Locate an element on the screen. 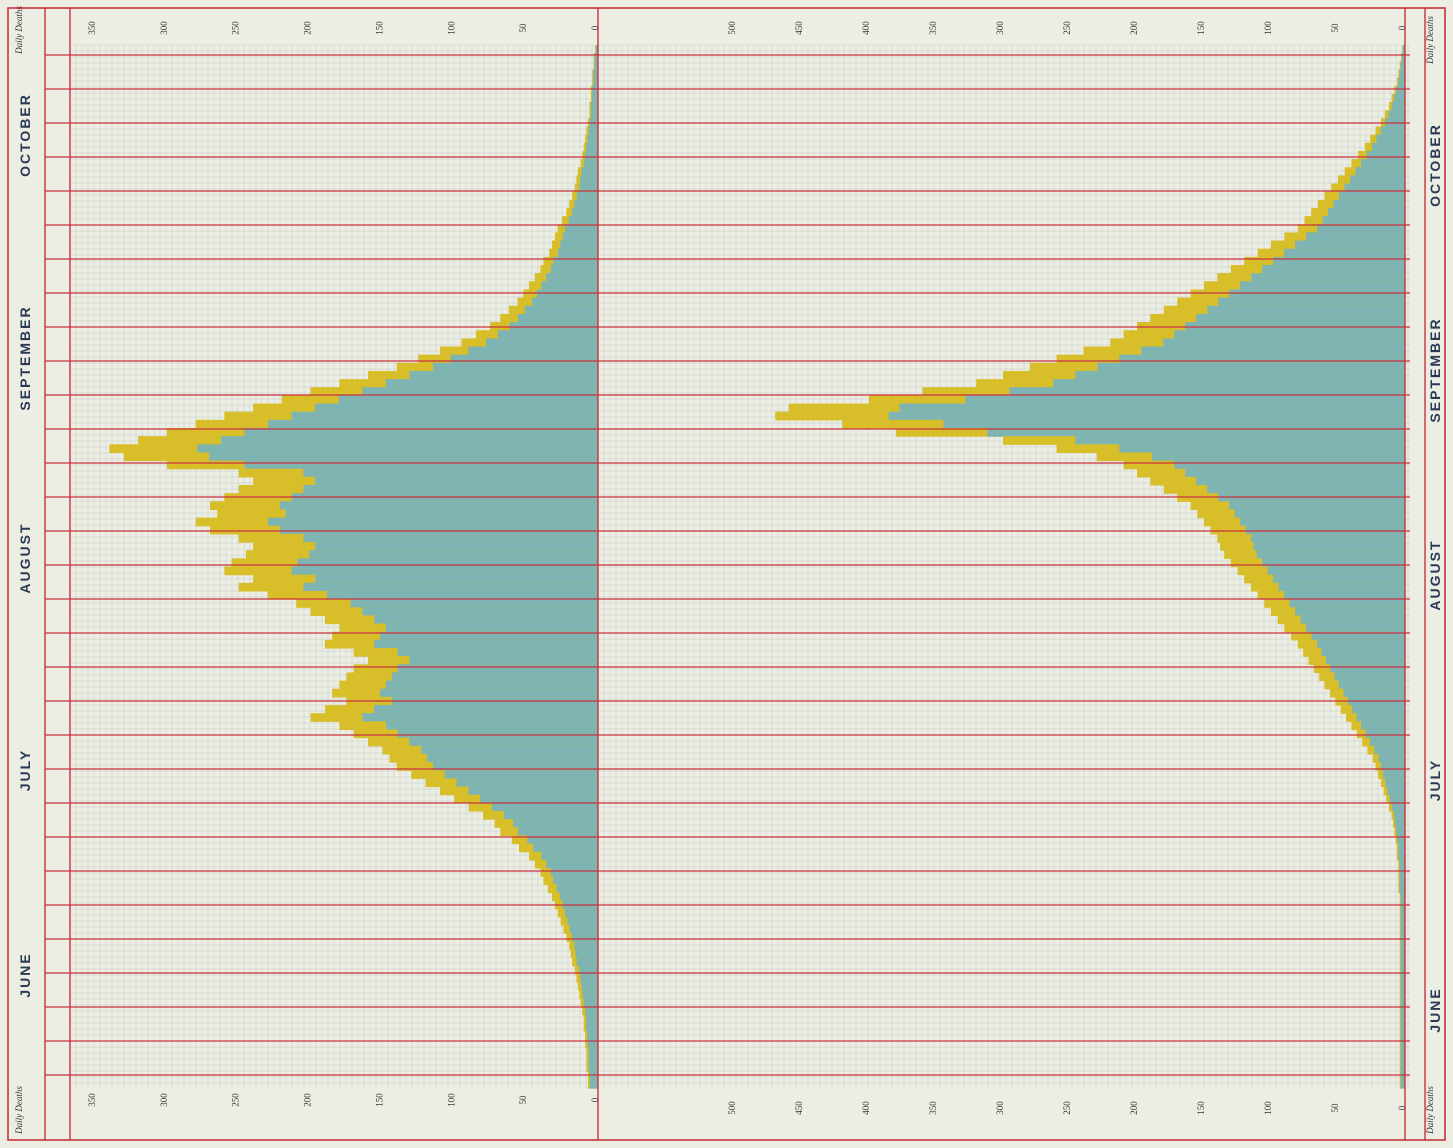 The height and width of the screenshot is (1148, 1453). tick-label-top: 300 is located at coordinates (164, 28).